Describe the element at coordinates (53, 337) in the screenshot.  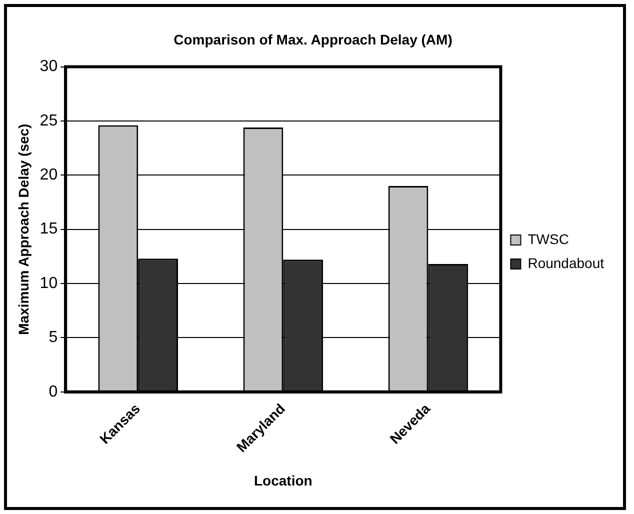
I see `y-tick-label: 5` at that location.